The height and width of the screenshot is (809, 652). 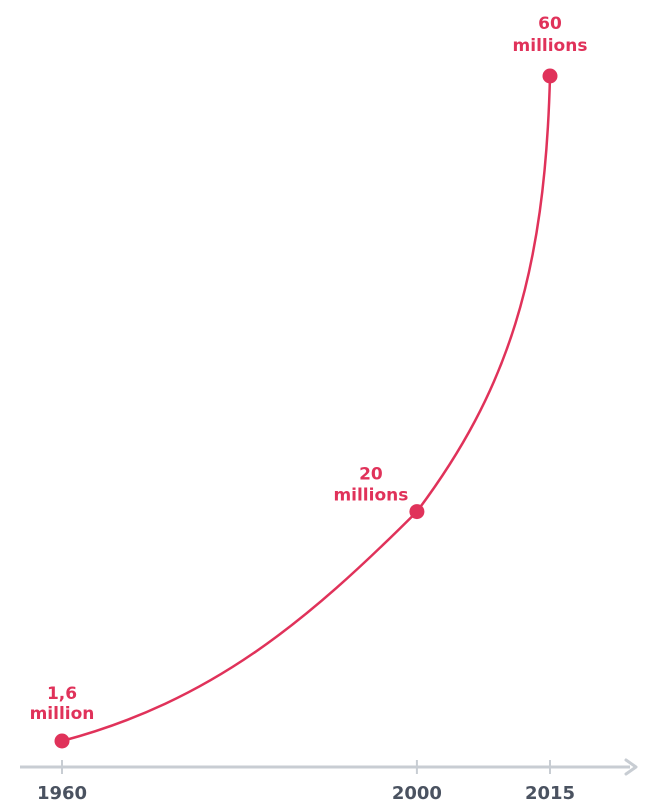 I want to click on x-tick-label: 2015, so click(x=550, y=793).